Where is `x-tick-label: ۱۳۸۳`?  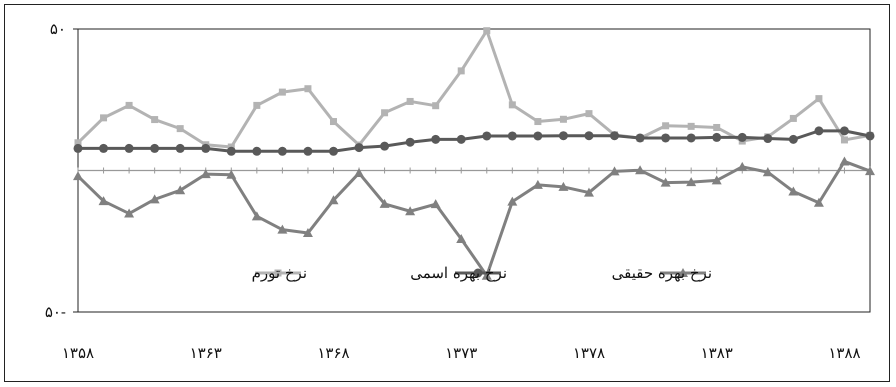
x-tick-label: ۱۳۸۳ is located at coordinates (717, 353).